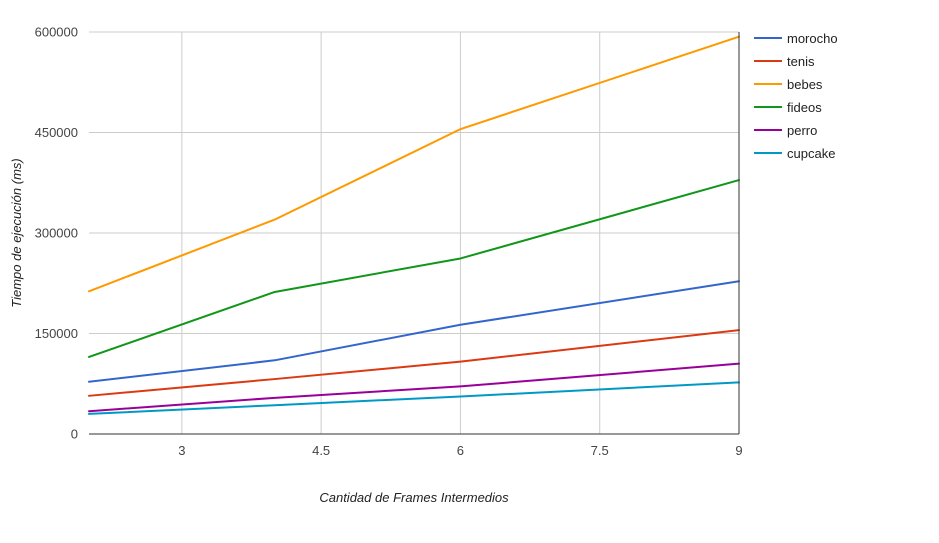 The image size is (939, 543). What do you see at coordinates (414, 497) in the screenshot?
I see `x-axis-title: Cantidad de Frames Intermedios` at bounding box center [414, 497].